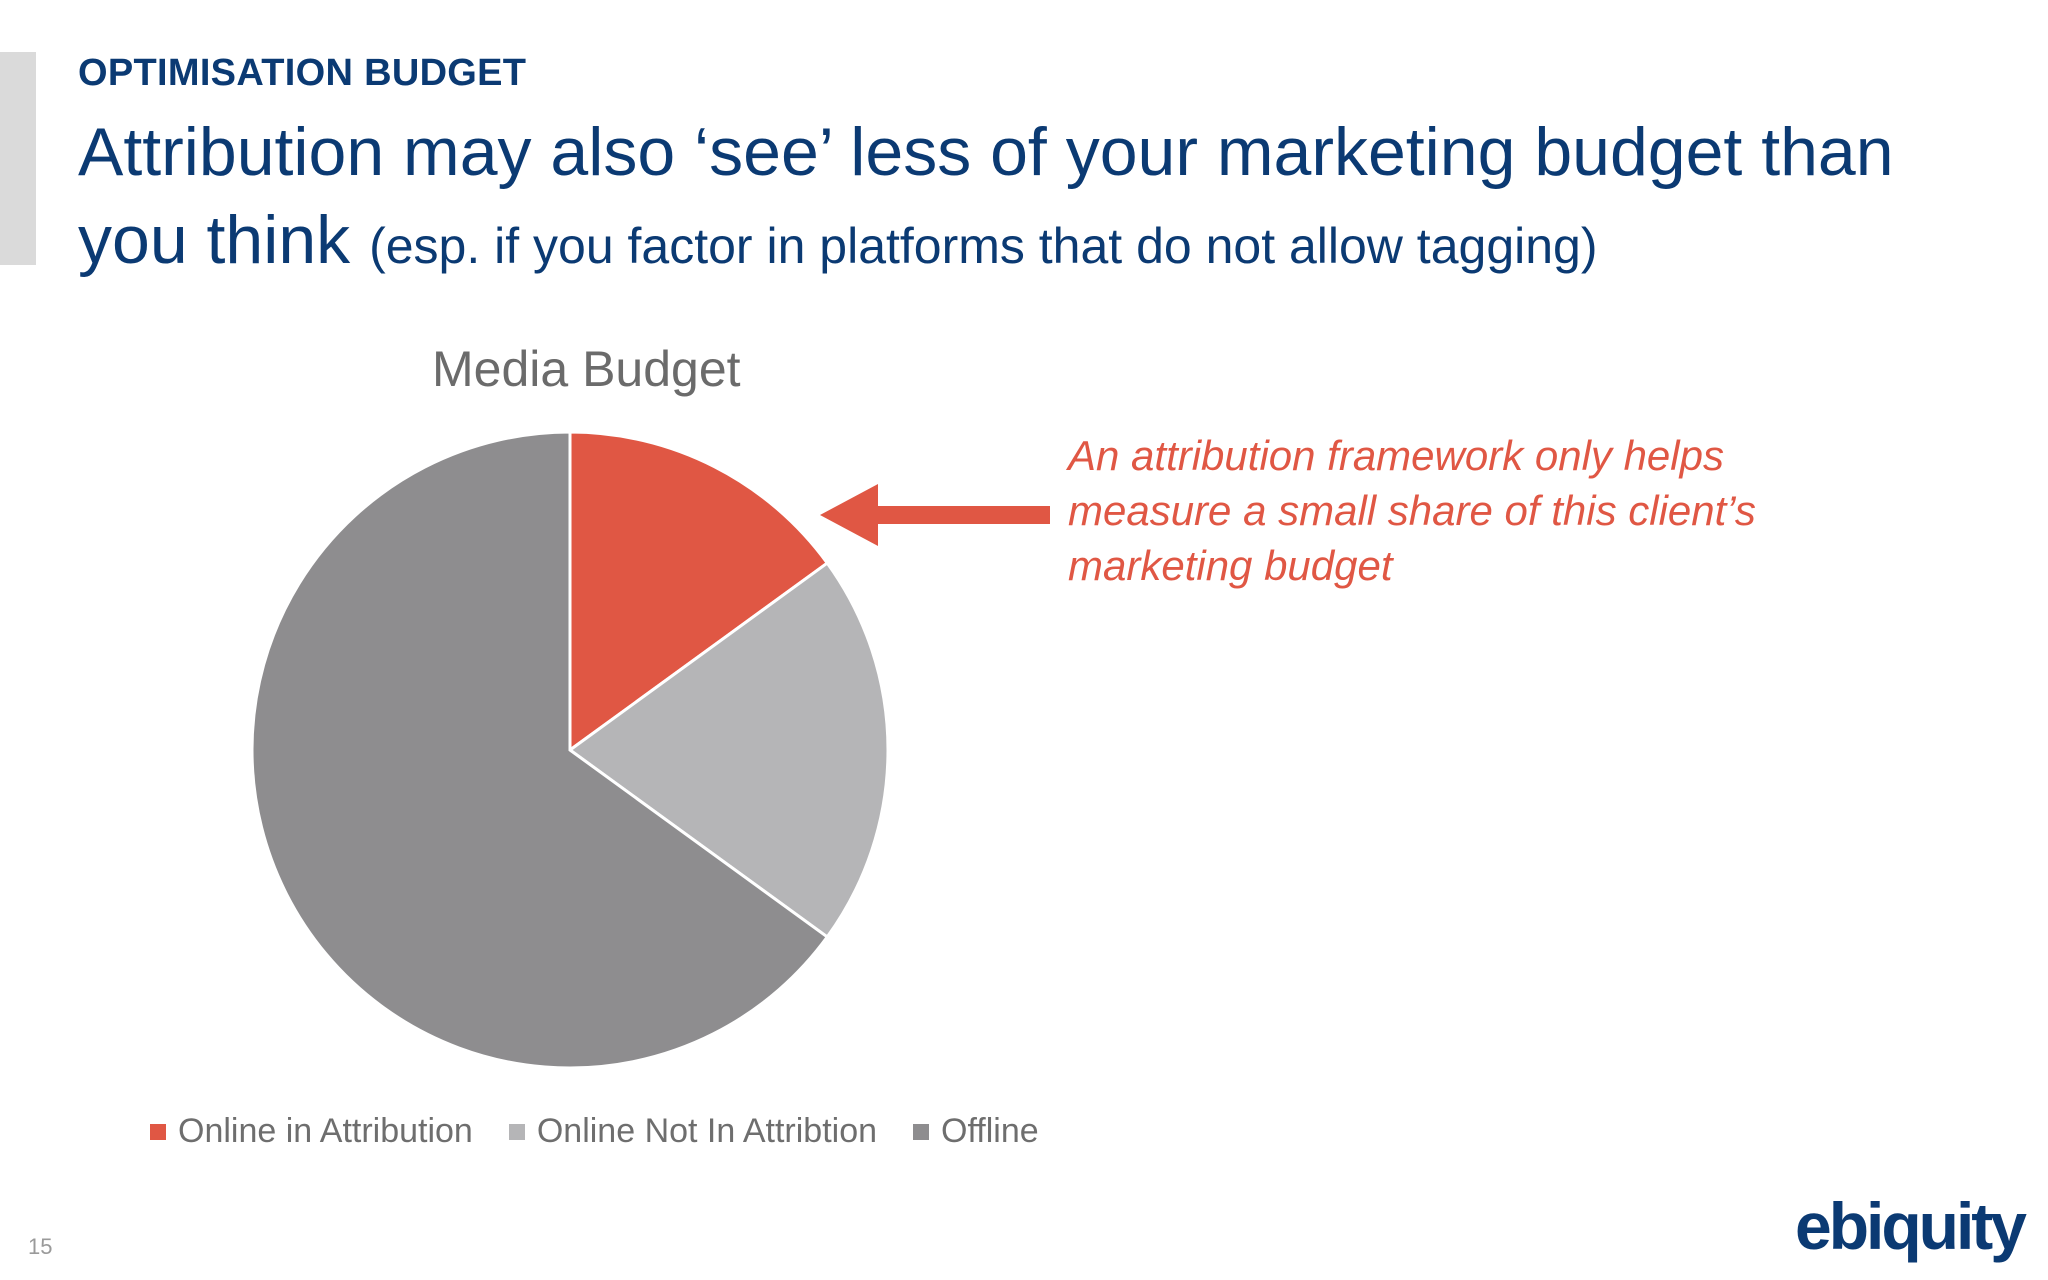  What do you see at coordinates (540, 750) in the screenshot?
I see `pie-slice-offline` at bounding box center [540, 750].